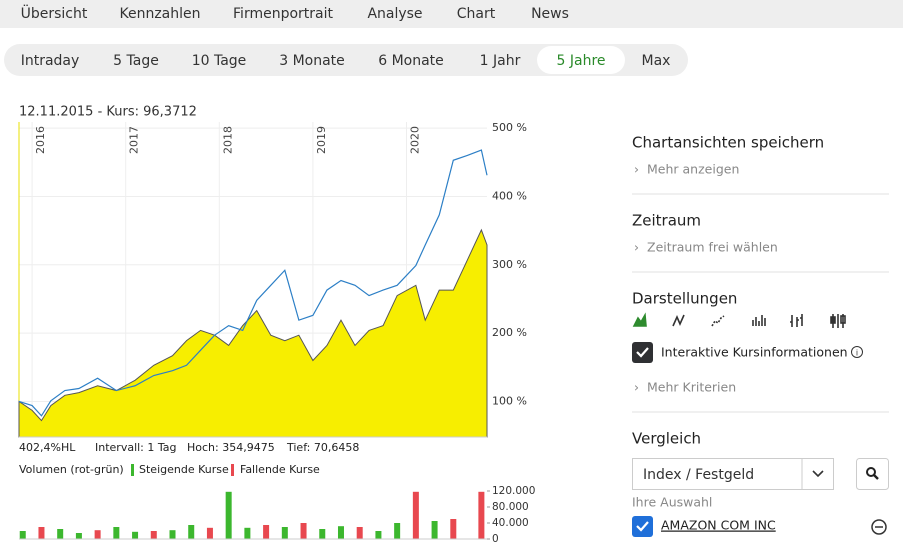 This screenshot has height=548, width=916. What do you see at coordinates (108, 112) in the screenshot?
I see `chart-info: 12.11.2015 - Kurs: 96,3712` at bounding box center [108, 112].